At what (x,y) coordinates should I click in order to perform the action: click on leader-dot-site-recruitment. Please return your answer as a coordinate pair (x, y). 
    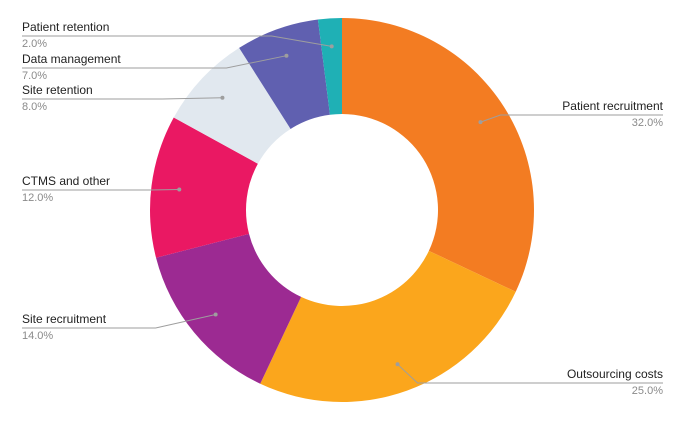
    Looking at the image, I should click on (215, 314).